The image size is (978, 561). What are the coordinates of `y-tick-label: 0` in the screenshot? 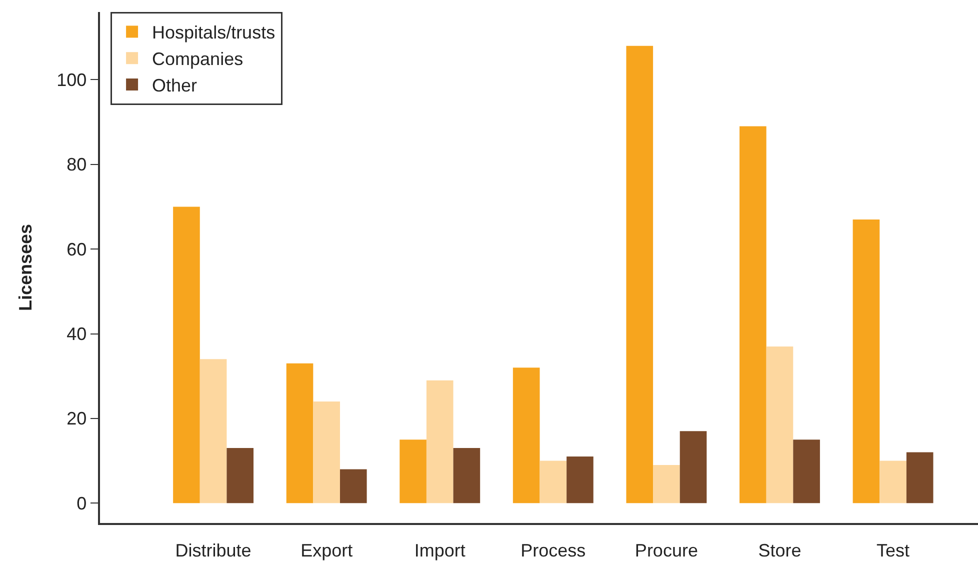 It's located at (81, 503).